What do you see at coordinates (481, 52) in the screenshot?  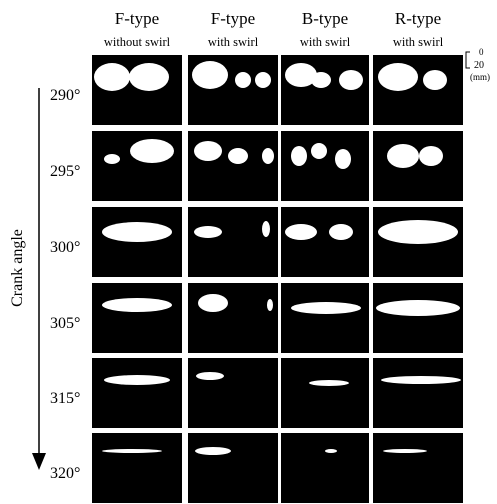 I see `scale-label: 0` at bounding box center [481, 52].